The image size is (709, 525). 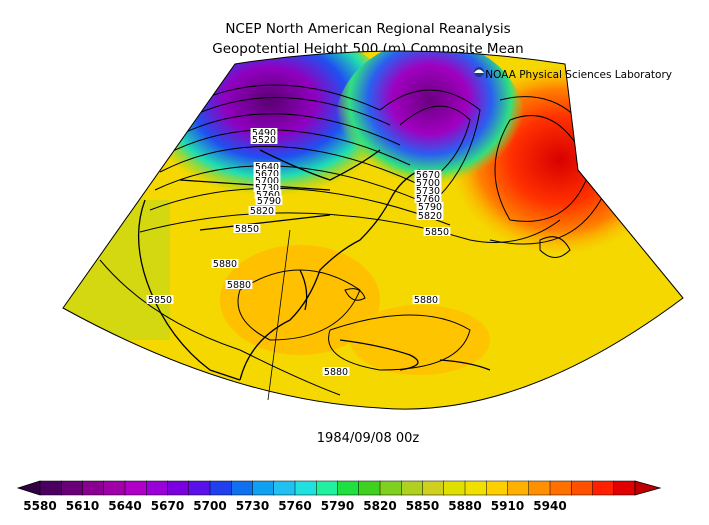 I want to click on colorbar-left-arrow, so click(x=28, y=488).